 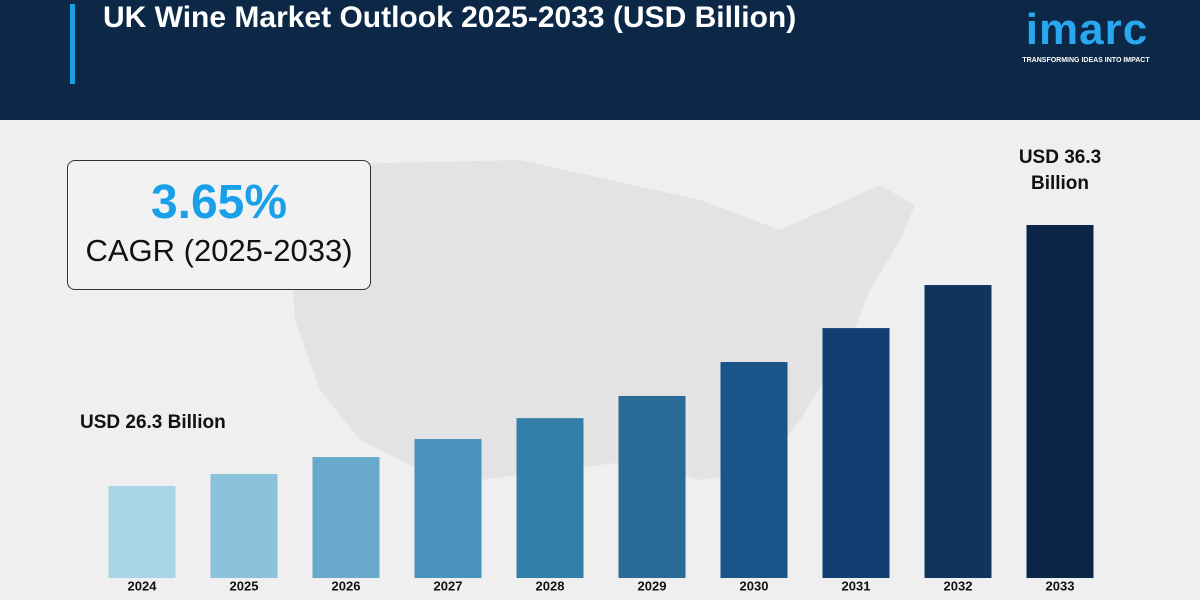 What do you see at coordinates (153, 422) in the screenshot?
I see `value-label: USD 26.3 Billion` at bounding box center [153, 422].